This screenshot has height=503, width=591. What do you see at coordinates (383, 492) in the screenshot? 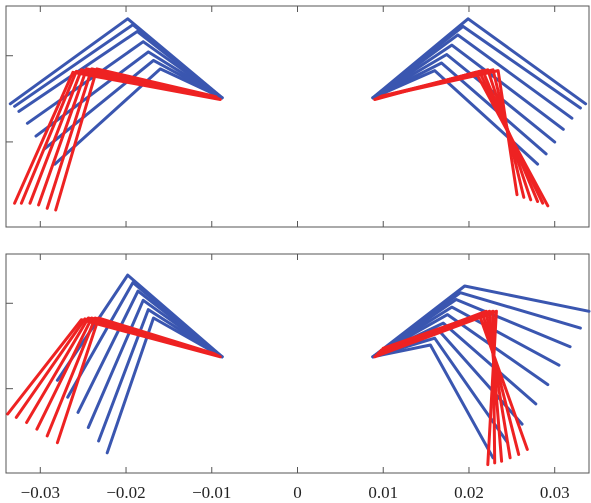
I see `x-tick-label: 0.01` at bounding box center [383, 492].